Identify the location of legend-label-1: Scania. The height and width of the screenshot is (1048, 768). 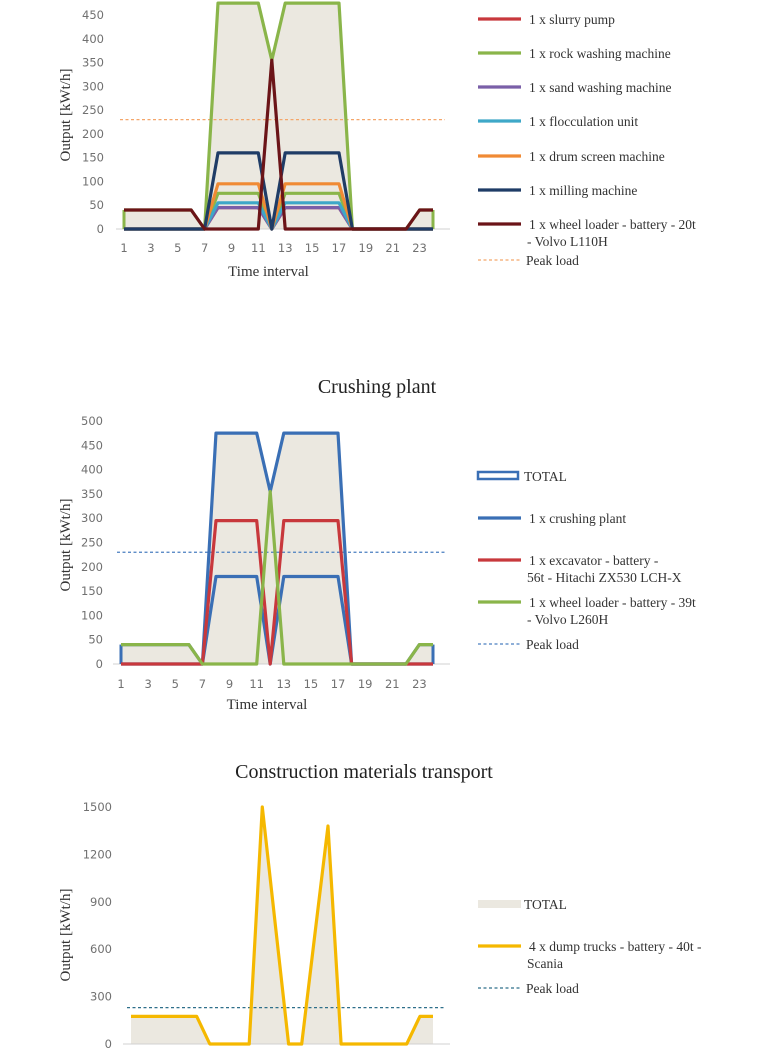
(545, 963).